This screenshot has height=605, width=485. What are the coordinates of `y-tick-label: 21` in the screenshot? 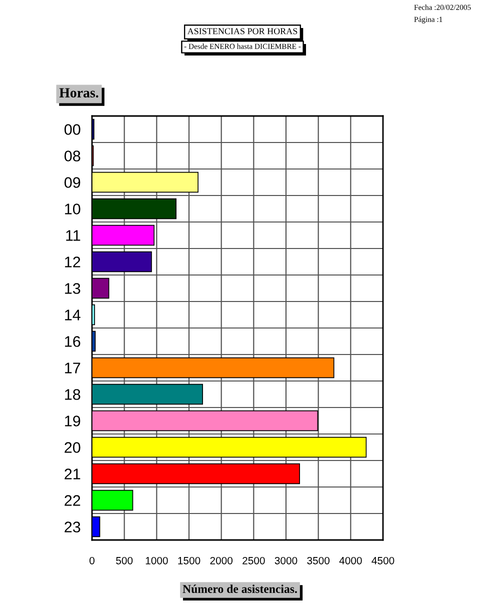 It's located at (72, 474).